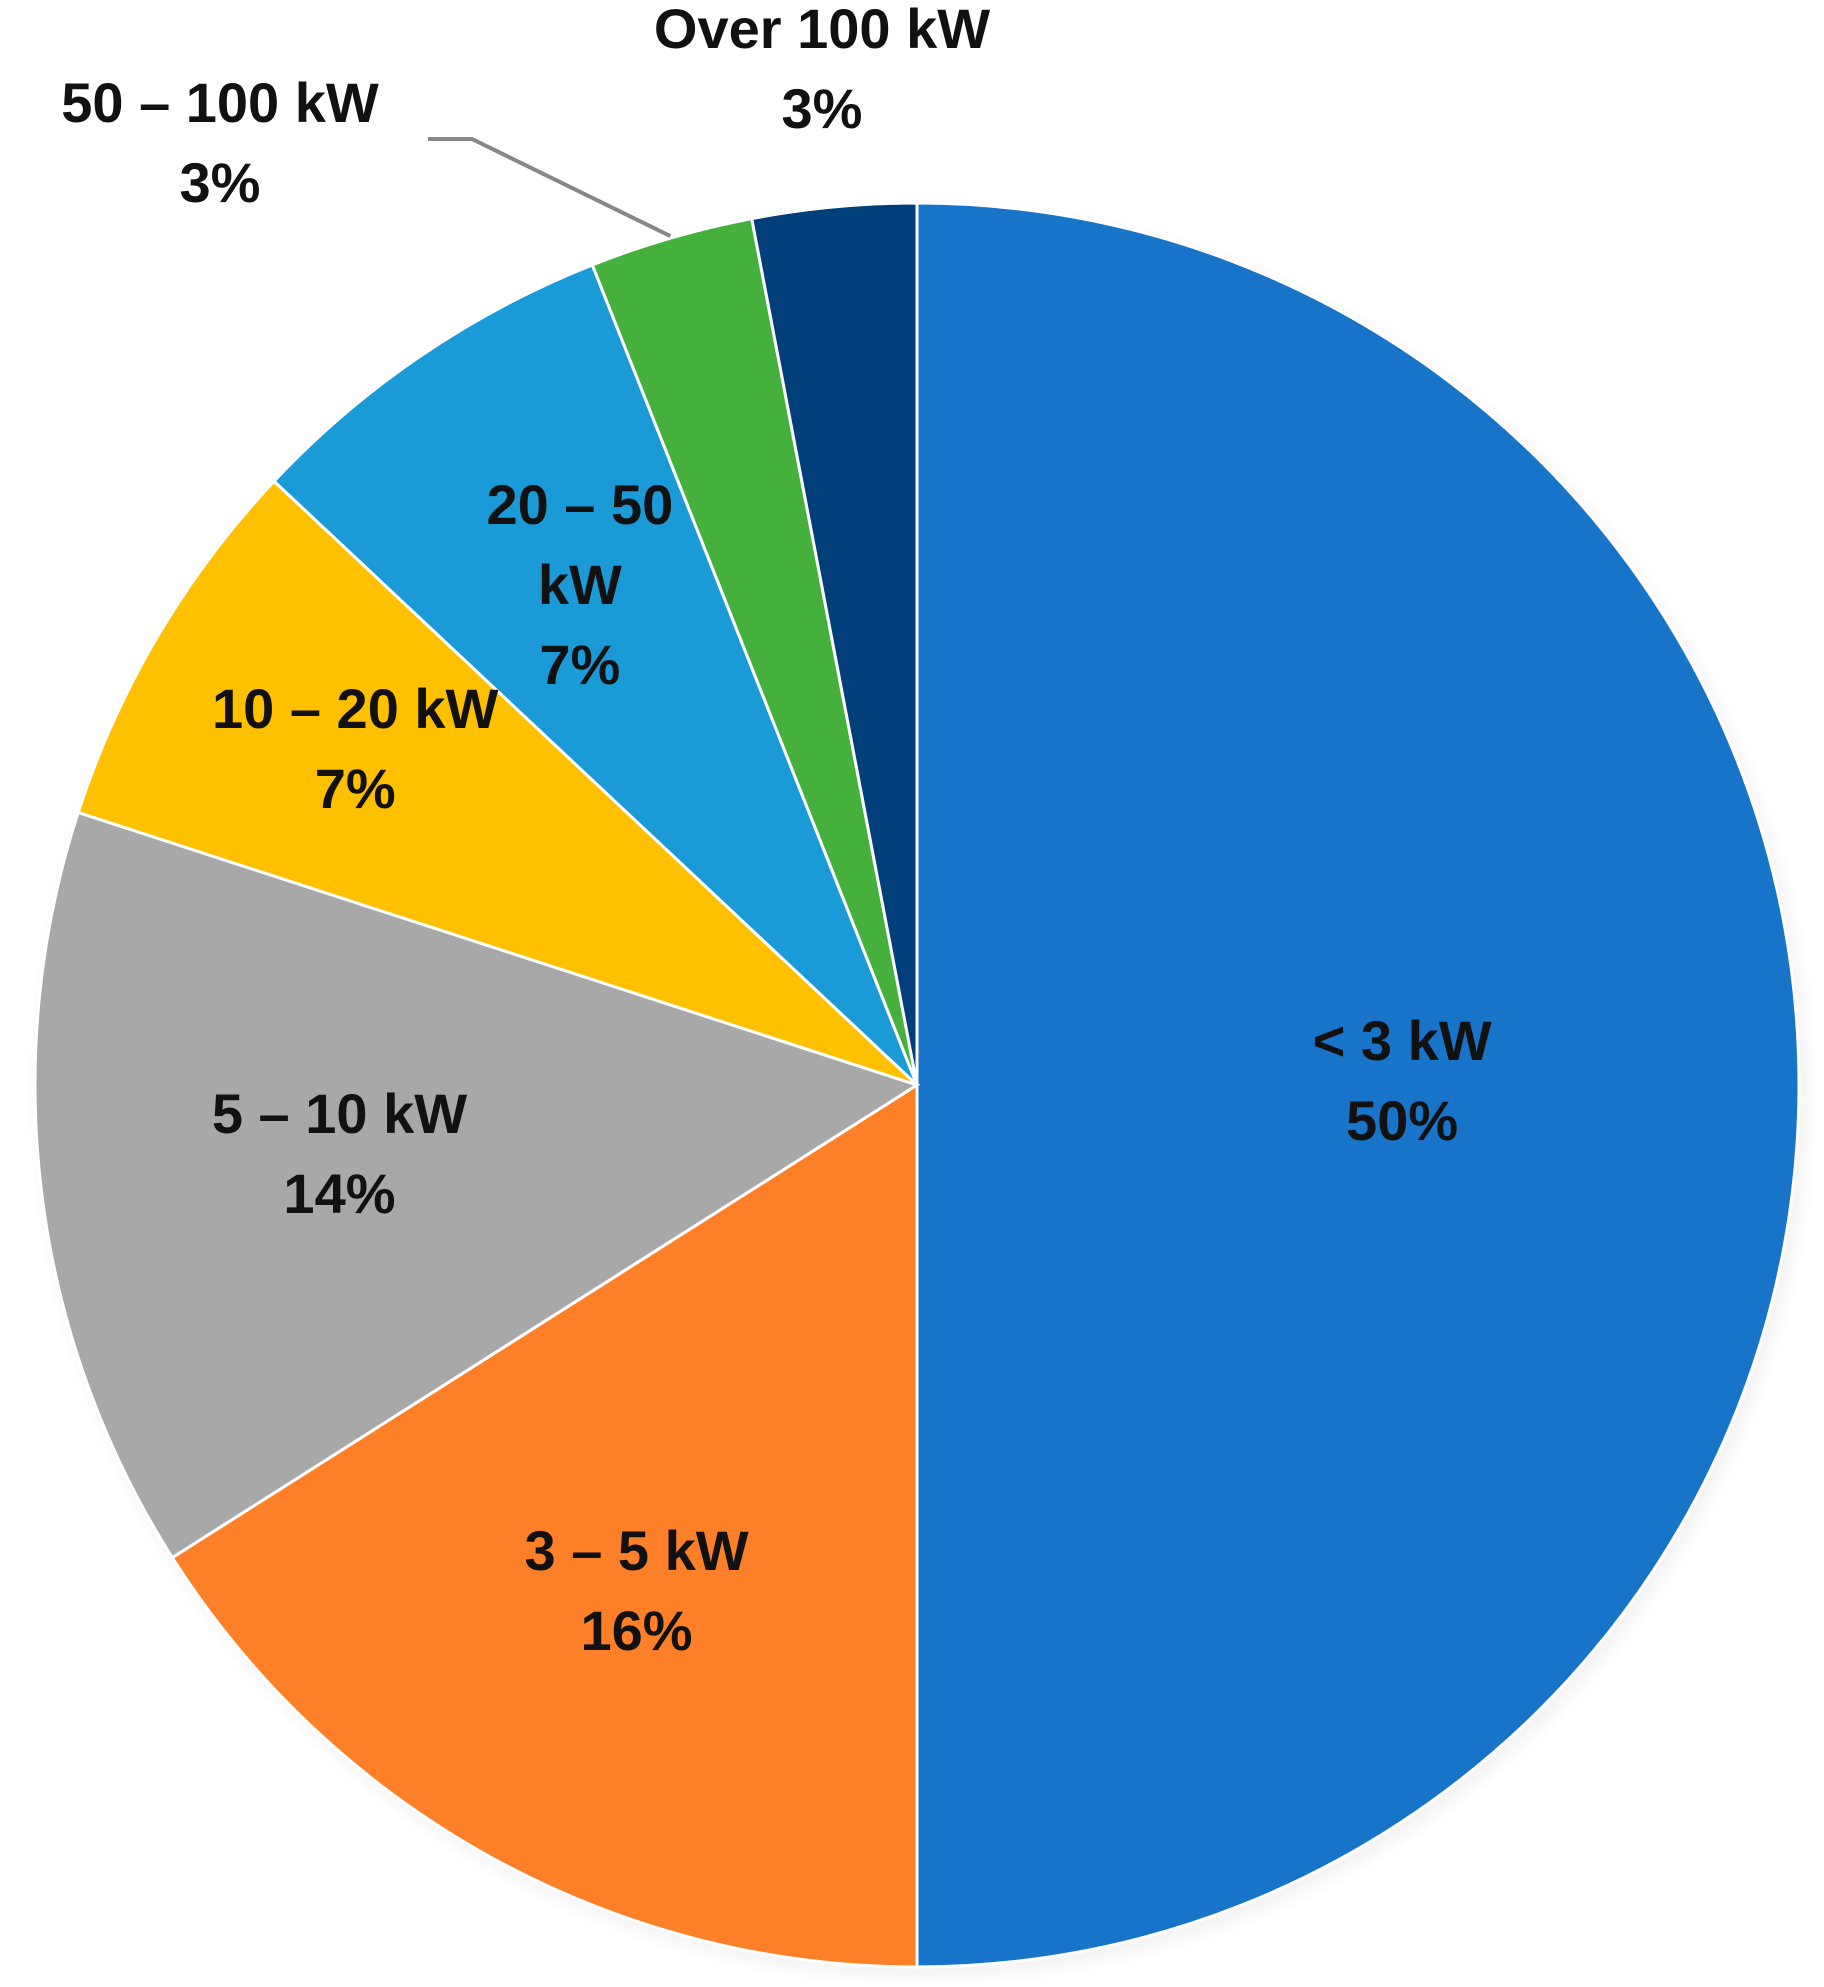 The width and height of the screenshot is (1824, 1987). What do you see at coordinates (339, 1113) in the screenshot?
I see `slice-category-label: 5 – 10 kW` at bounding box center [339, 1113].